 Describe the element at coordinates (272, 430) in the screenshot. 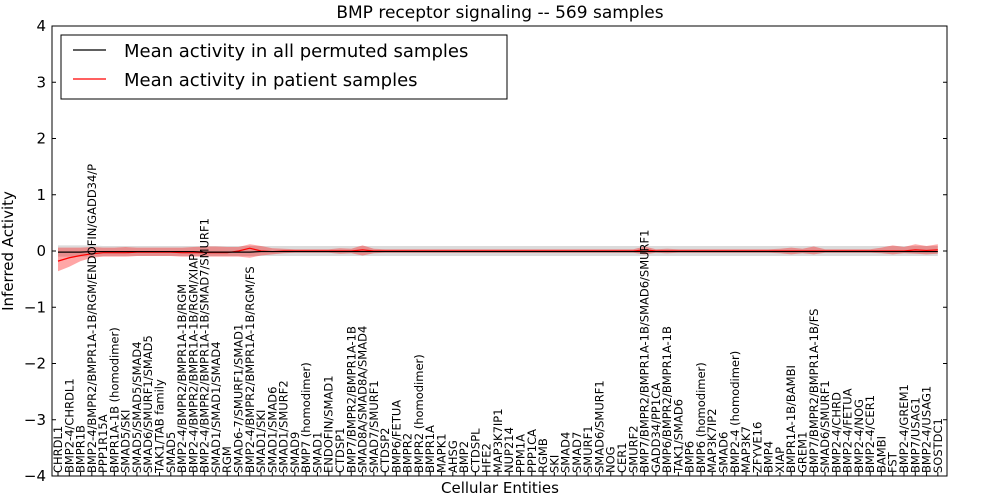

I see `x-category-label: SMAD1/SMAD6` at that location.